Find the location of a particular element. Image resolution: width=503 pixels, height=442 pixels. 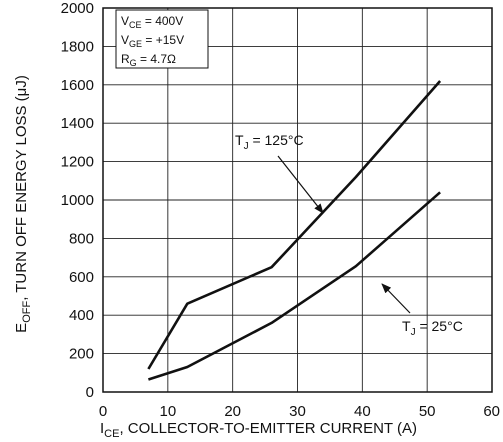

x-tick-label: 20 is located at coordinates (232, 411).